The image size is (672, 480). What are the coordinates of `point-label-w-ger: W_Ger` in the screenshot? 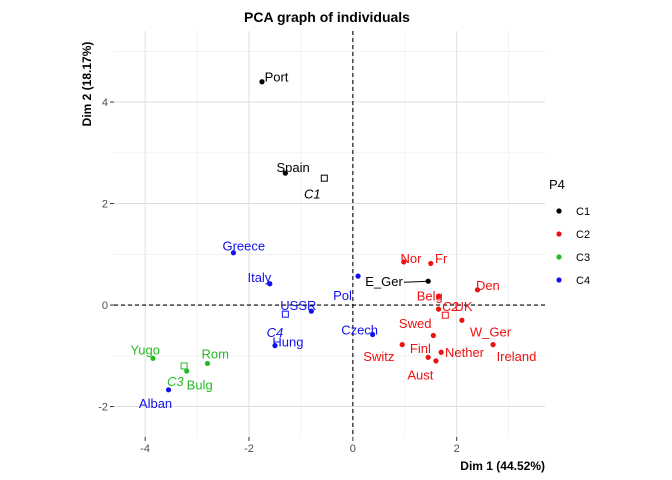 It's located at (491, 331).